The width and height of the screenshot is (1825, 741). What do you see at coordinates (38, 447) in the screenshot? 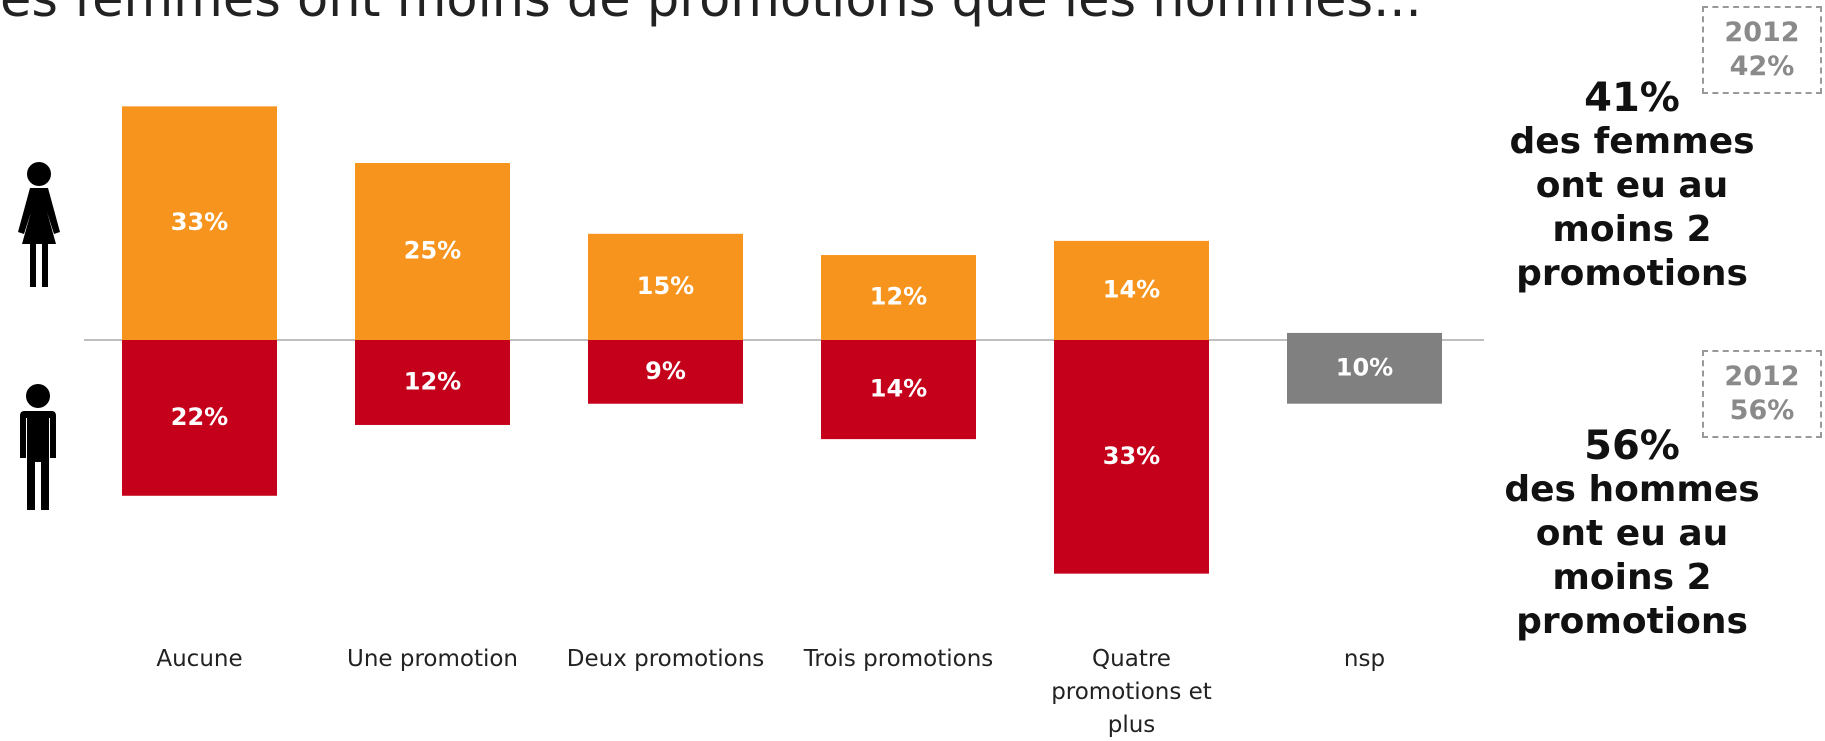
I see `man-icon` at bounding box center [38, 447].